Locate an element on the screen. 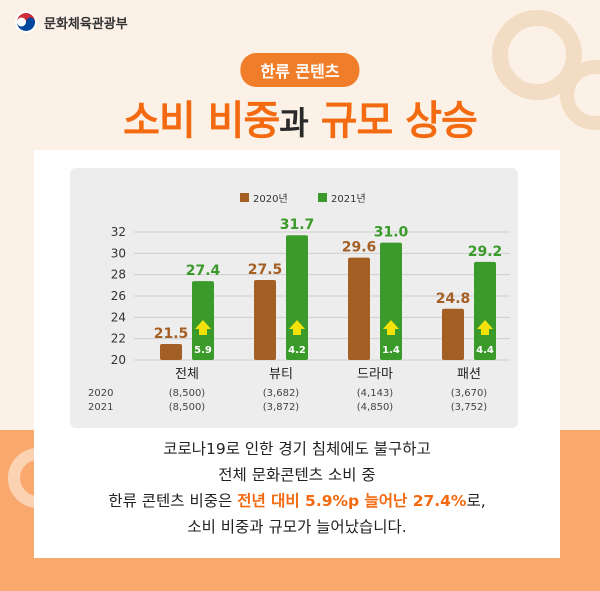 The width and height of the screenshot is (600, 591). data-label: 29.6 is located at coordinates (359, 248).